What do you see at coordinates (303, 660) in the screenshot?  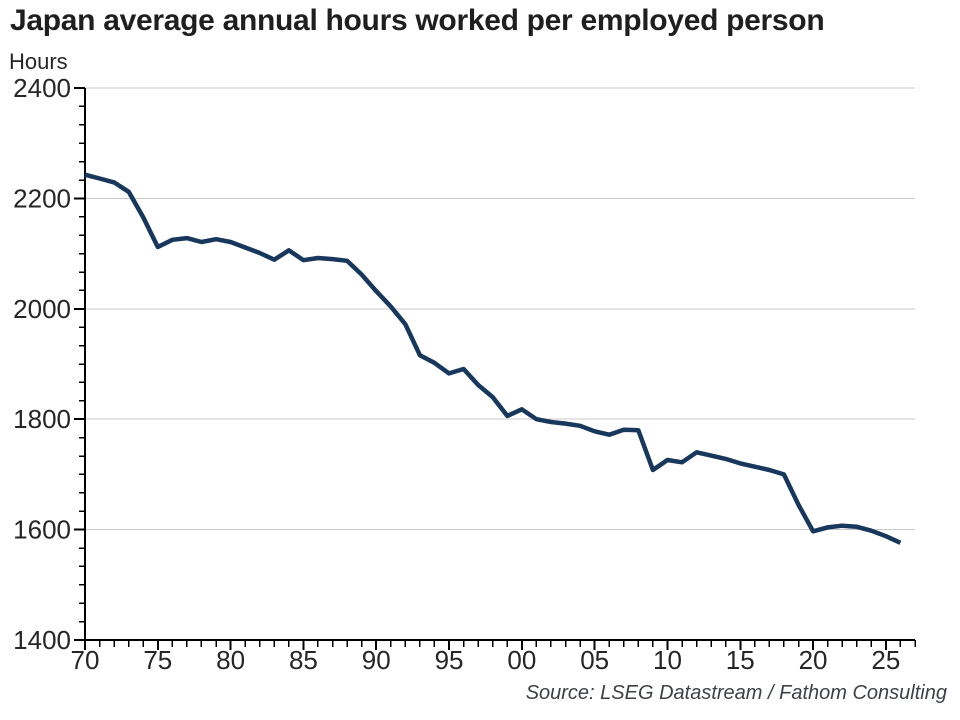 I see `x-tick-label: 85` at bounding box center [303, 660].